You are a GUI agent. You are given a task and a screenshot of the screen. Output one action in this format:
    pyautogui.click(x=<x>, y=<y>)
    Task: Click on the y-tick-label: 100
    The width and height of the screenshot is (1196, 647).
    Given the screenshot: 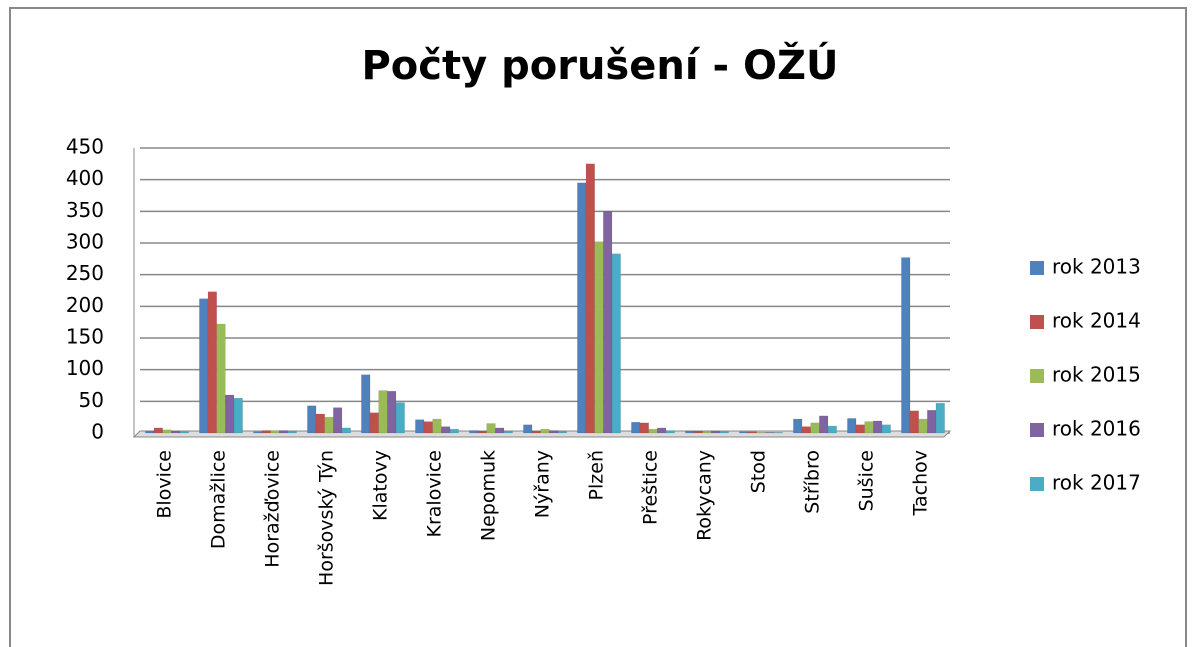 What is the action you would take?
    pyautogui.click(x=85, y=368)
    